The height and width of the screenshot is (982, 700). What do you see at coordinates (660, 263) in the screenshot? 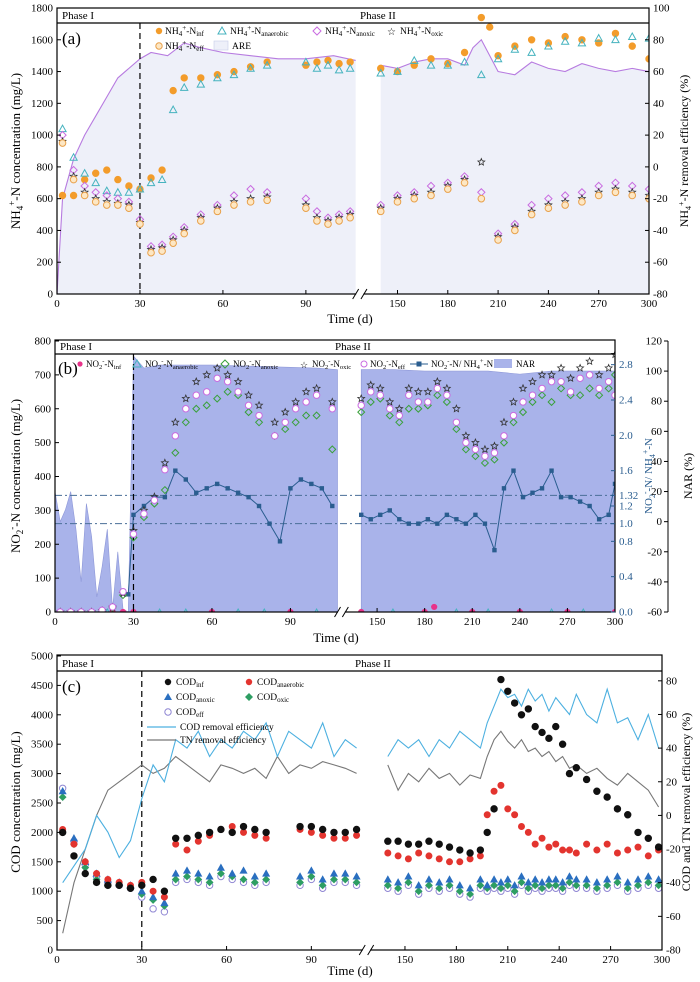
I see `y2-tick-label: -60` at bounding box center [660, 263].